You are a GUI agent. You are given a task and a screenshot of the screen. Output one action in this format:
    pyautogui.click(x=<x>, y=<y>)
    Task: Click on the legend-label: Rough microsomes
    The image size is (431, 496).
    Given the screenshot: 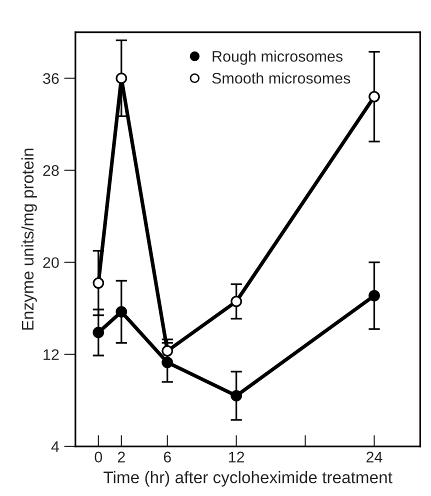 What is the action you would take?
    pyautogui.click(x=277, y=57)
    